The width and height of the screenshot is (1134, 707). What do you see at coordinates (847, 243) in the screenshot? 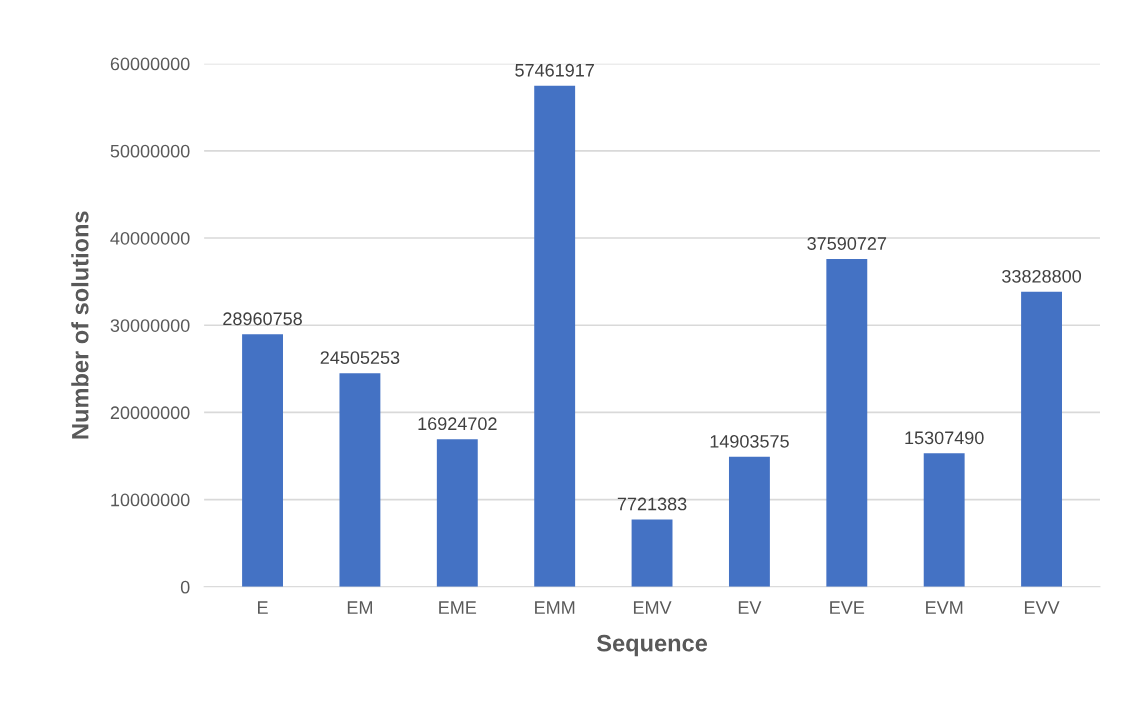
I see `data-label: 37590727` at bounding box center [847, 243].